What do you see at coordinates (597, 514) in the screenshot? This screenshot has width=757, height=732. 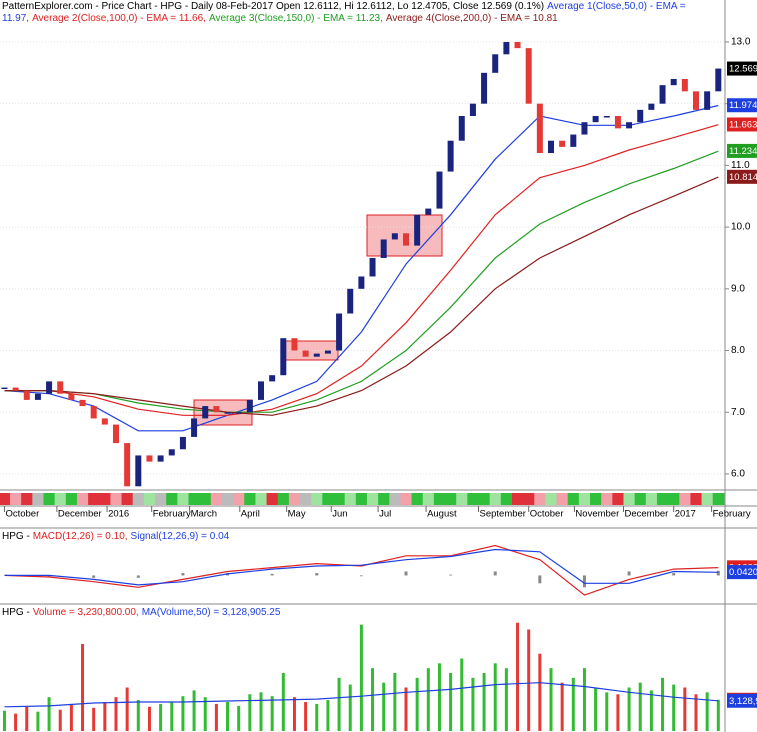 I see `x-tick-label: November` at bounding box center [597, 514].